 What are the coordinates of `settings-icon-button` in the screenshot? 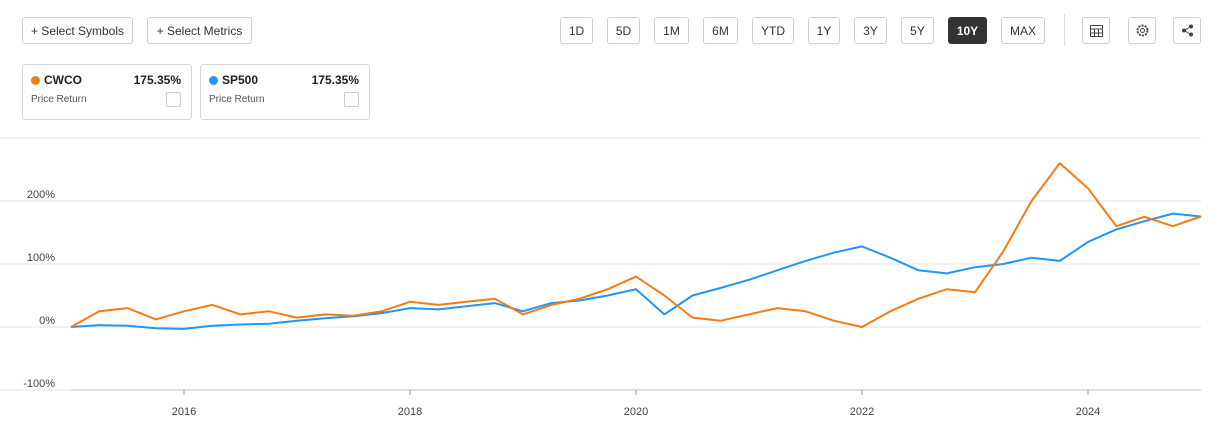 It's located at (1142, 30).